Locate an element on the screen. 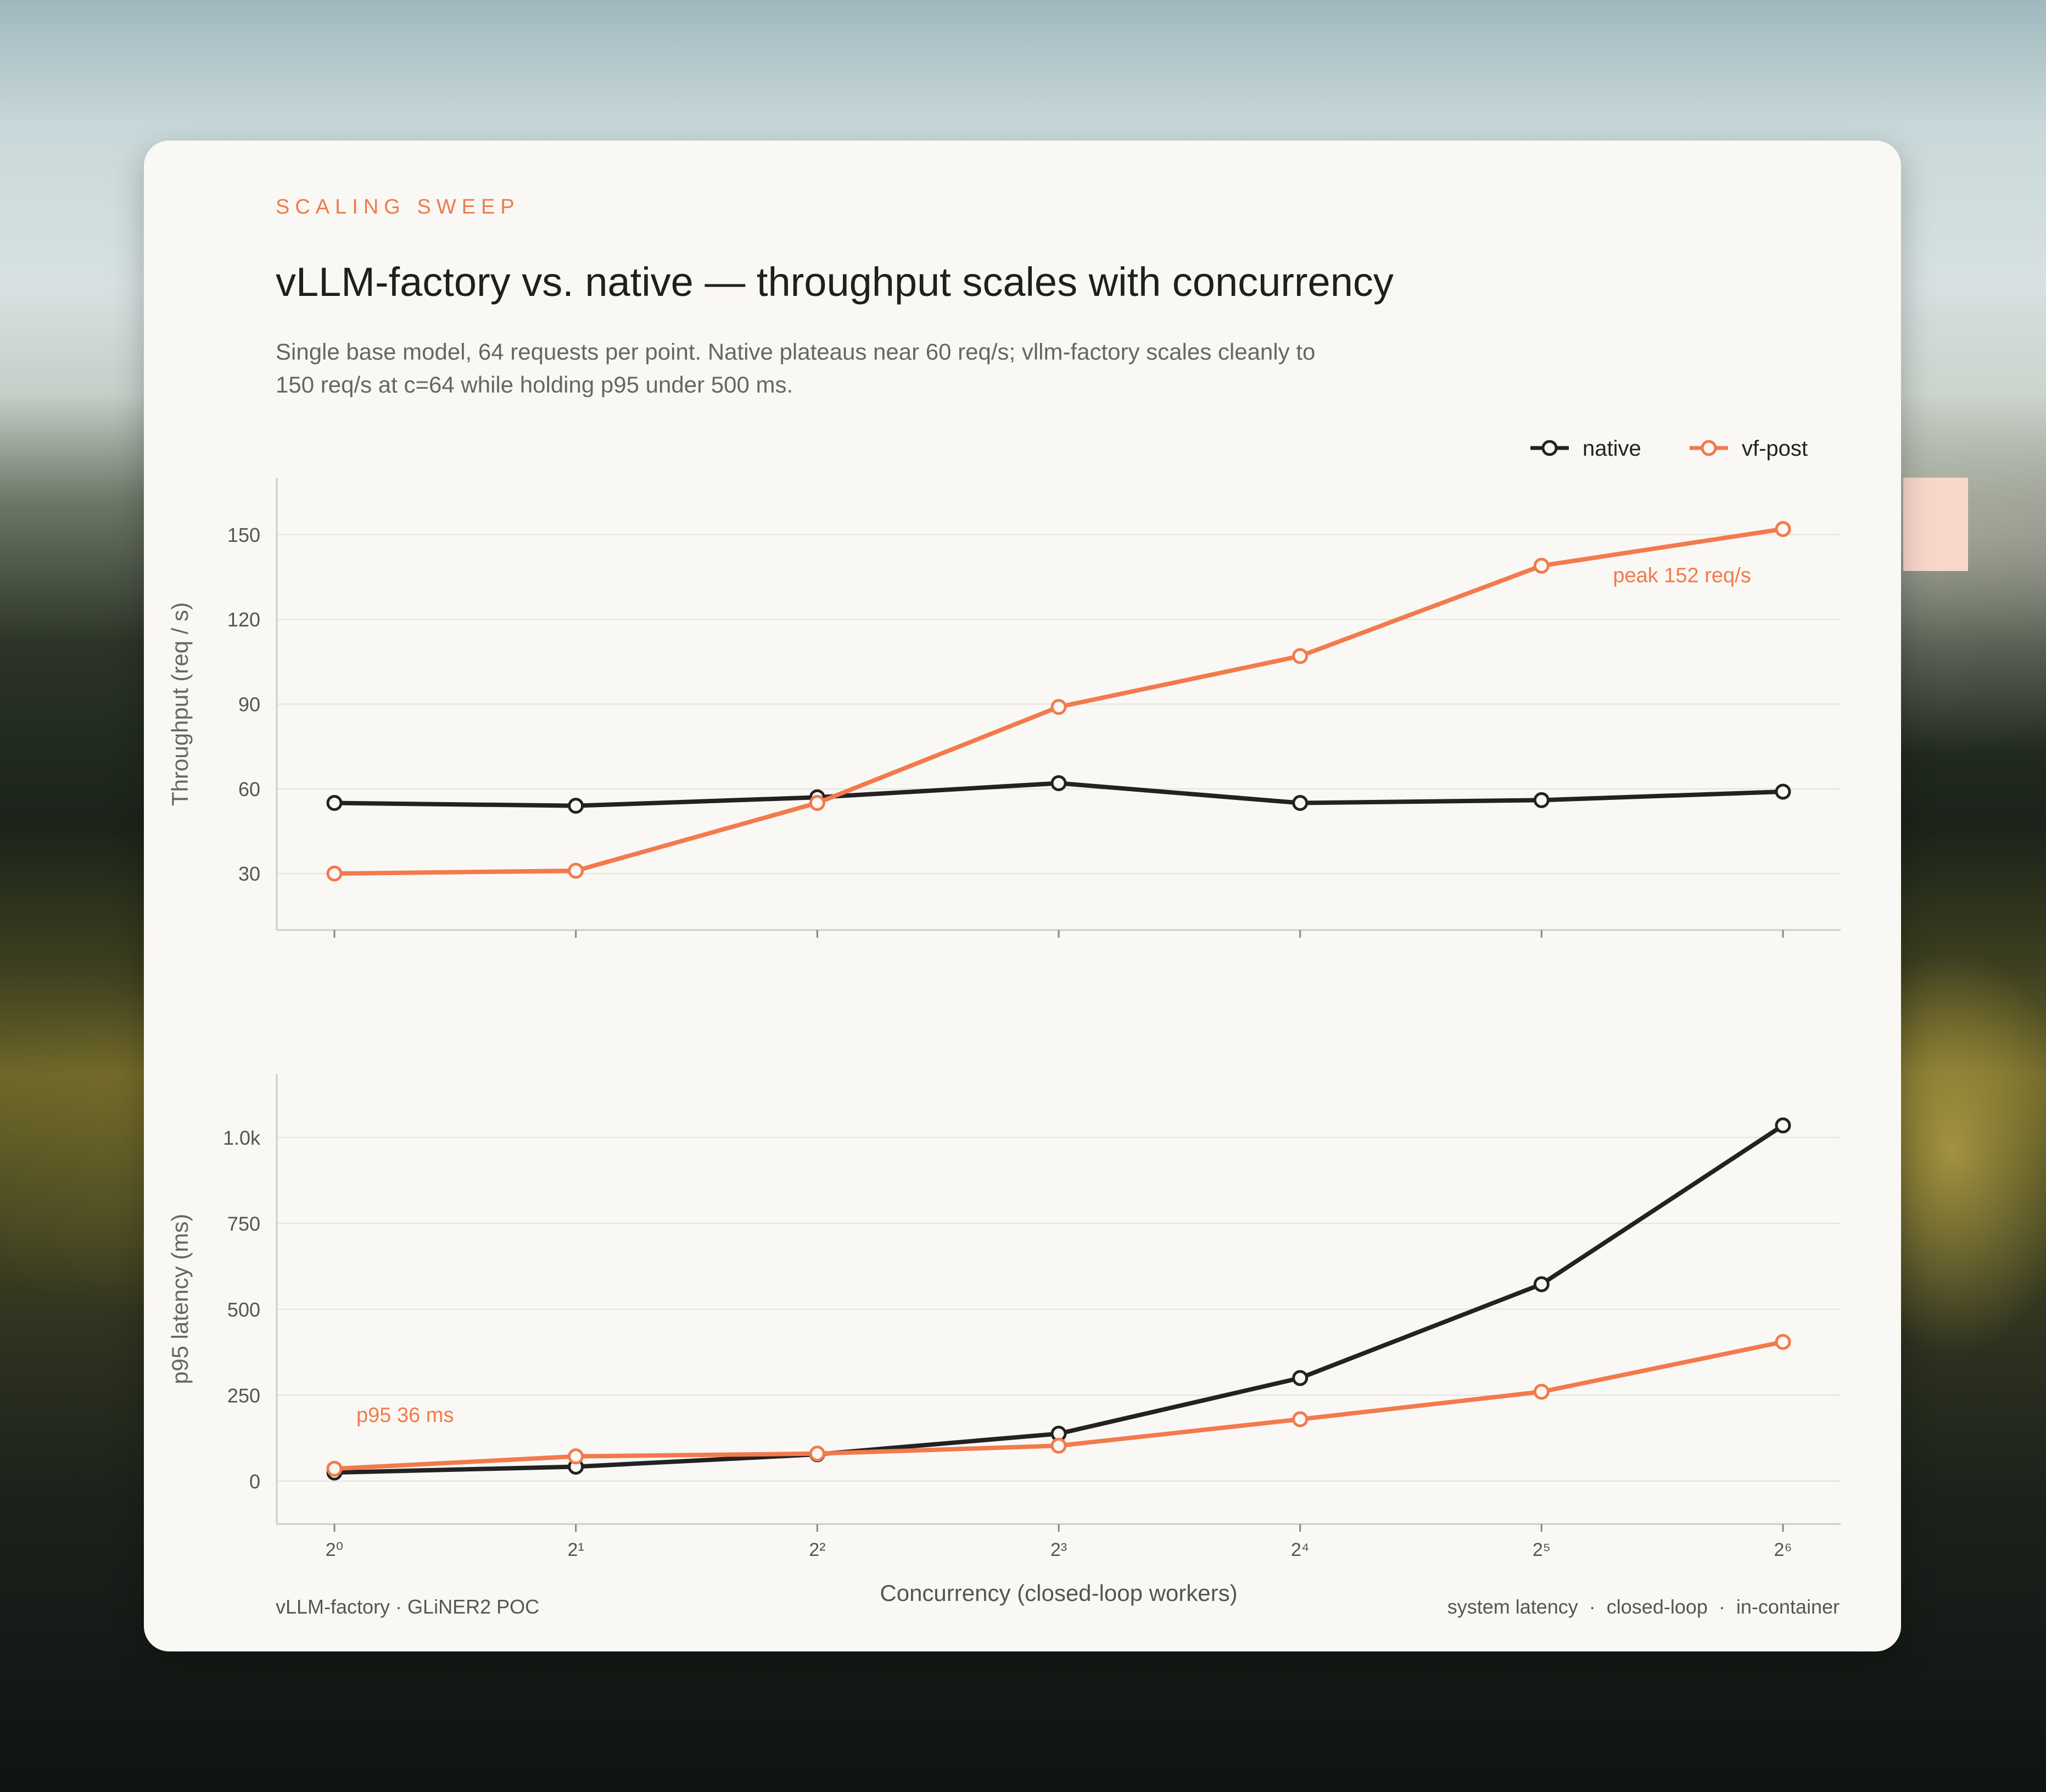 The width and height of the screenshot is (2046, 1792). background-accent-shape is located at coordinates (1935, 524).